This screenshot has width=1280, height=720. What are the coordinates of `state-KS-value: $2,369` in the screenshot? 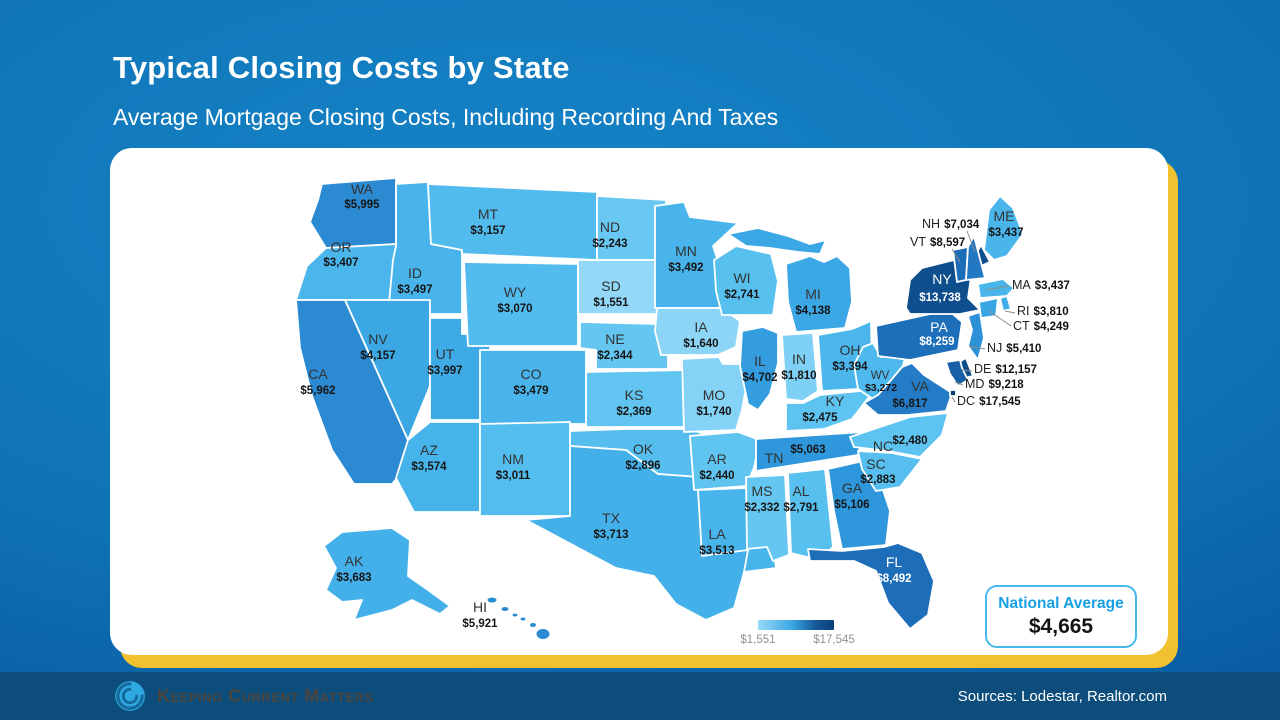 It's located at (633, 412).